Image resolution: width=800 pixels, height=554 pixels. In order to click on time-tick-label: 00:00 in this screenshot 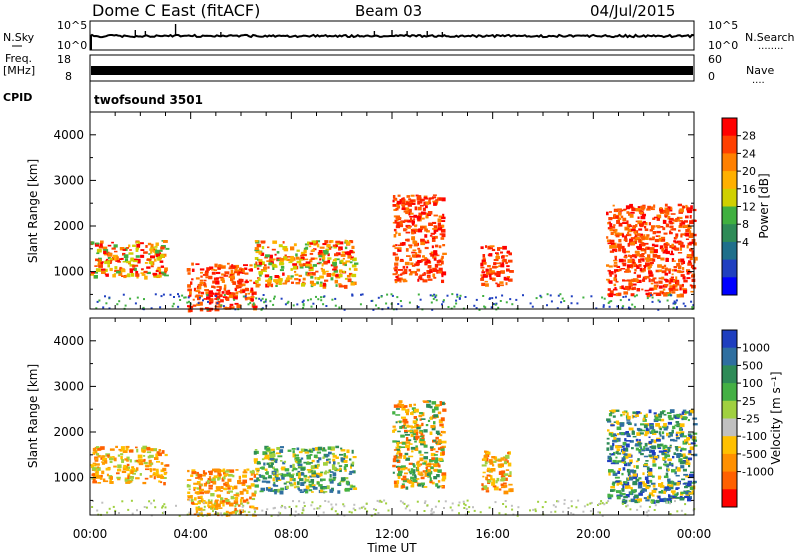, I will do `click(90, 534)`.